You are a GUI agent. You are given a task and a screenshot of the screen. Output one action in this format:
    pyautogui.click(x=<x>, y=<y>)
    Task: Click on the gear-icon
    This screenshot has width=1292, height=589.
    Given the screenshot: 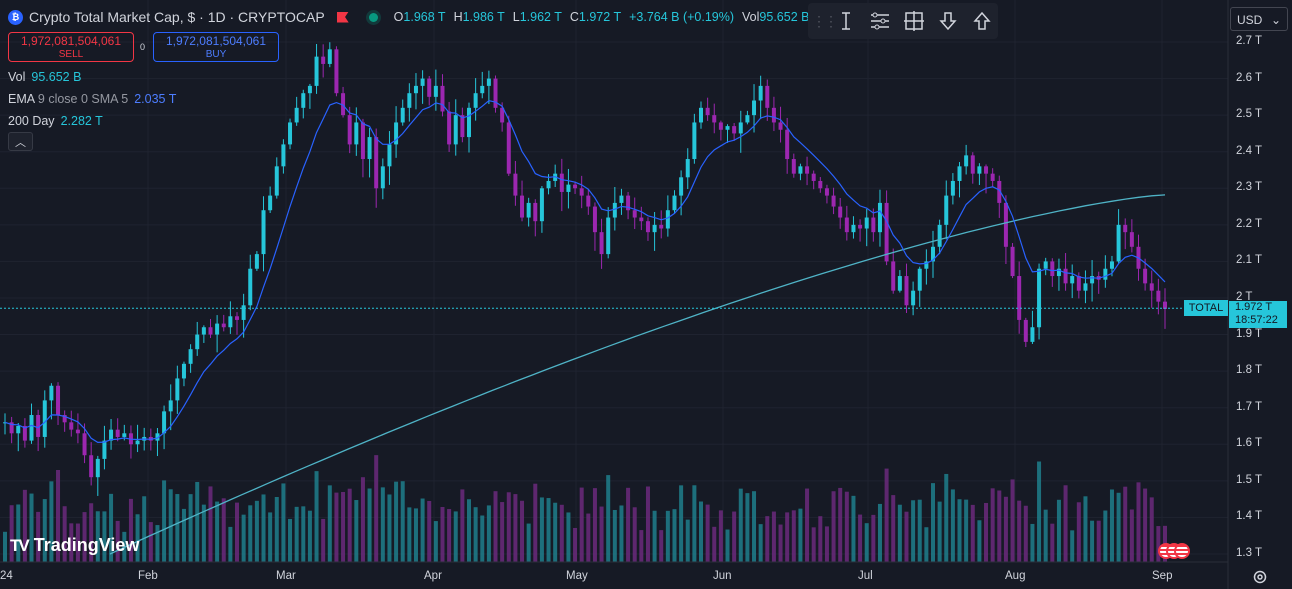 What is the action you would take?
    pyautogui.click(x=1260, y=577)
    